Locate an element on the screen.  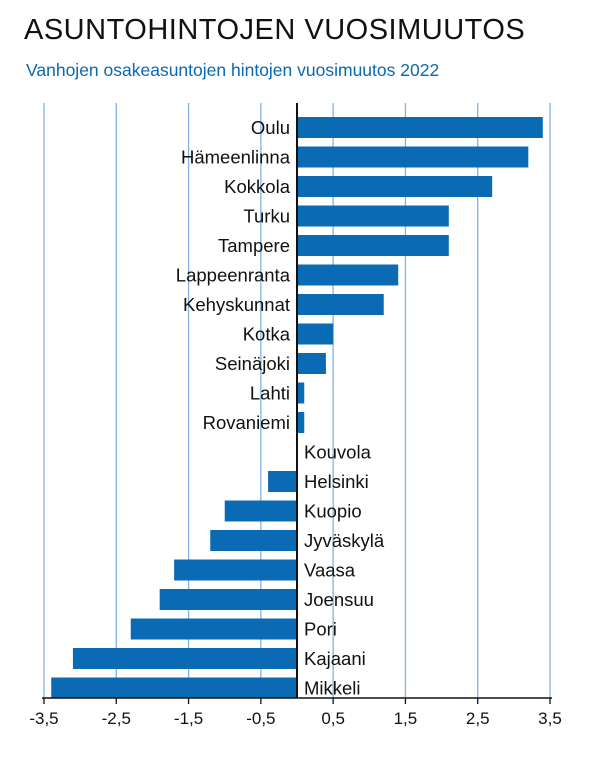
chart-title: ASUNTOHINTOJEN VUOSIMUUTOS is located at coordinates (275, 30).